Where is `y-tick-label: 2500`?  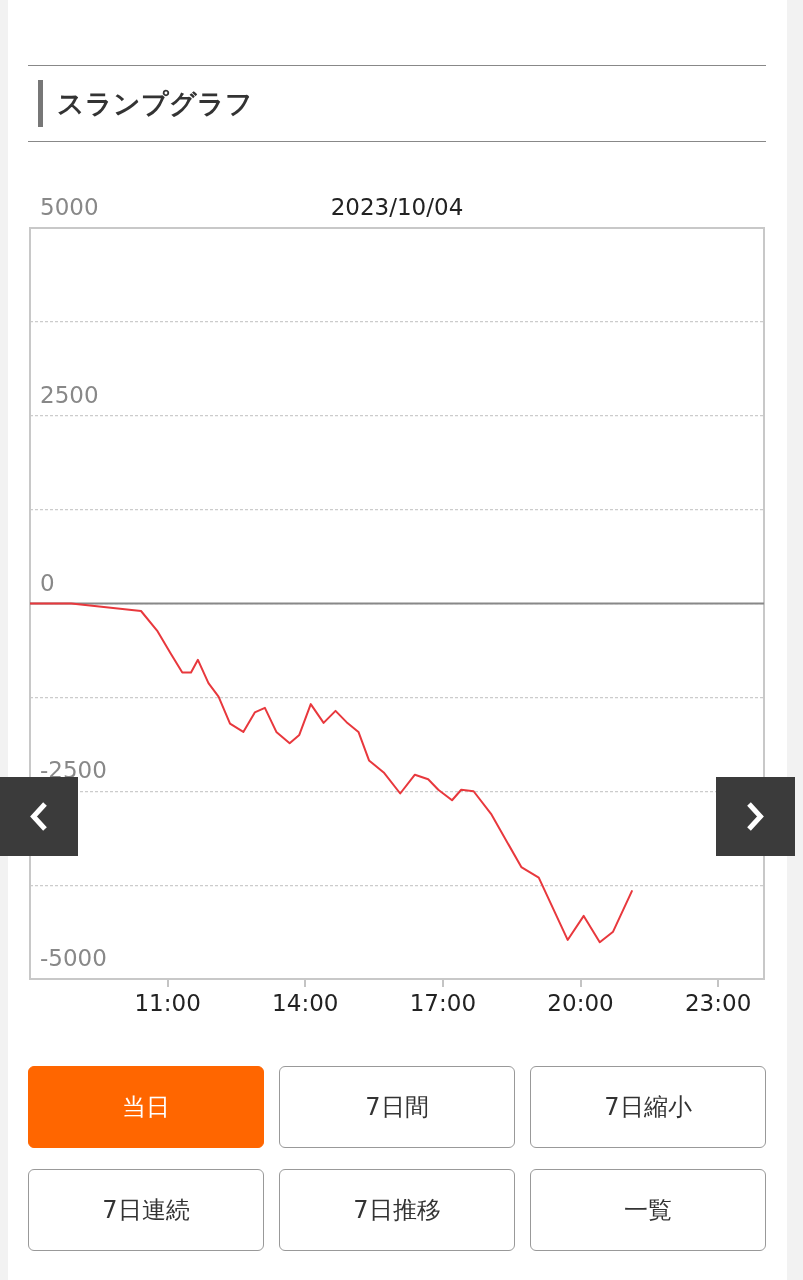
y-tick-label: 2500 is located at coordinates (69, 394).